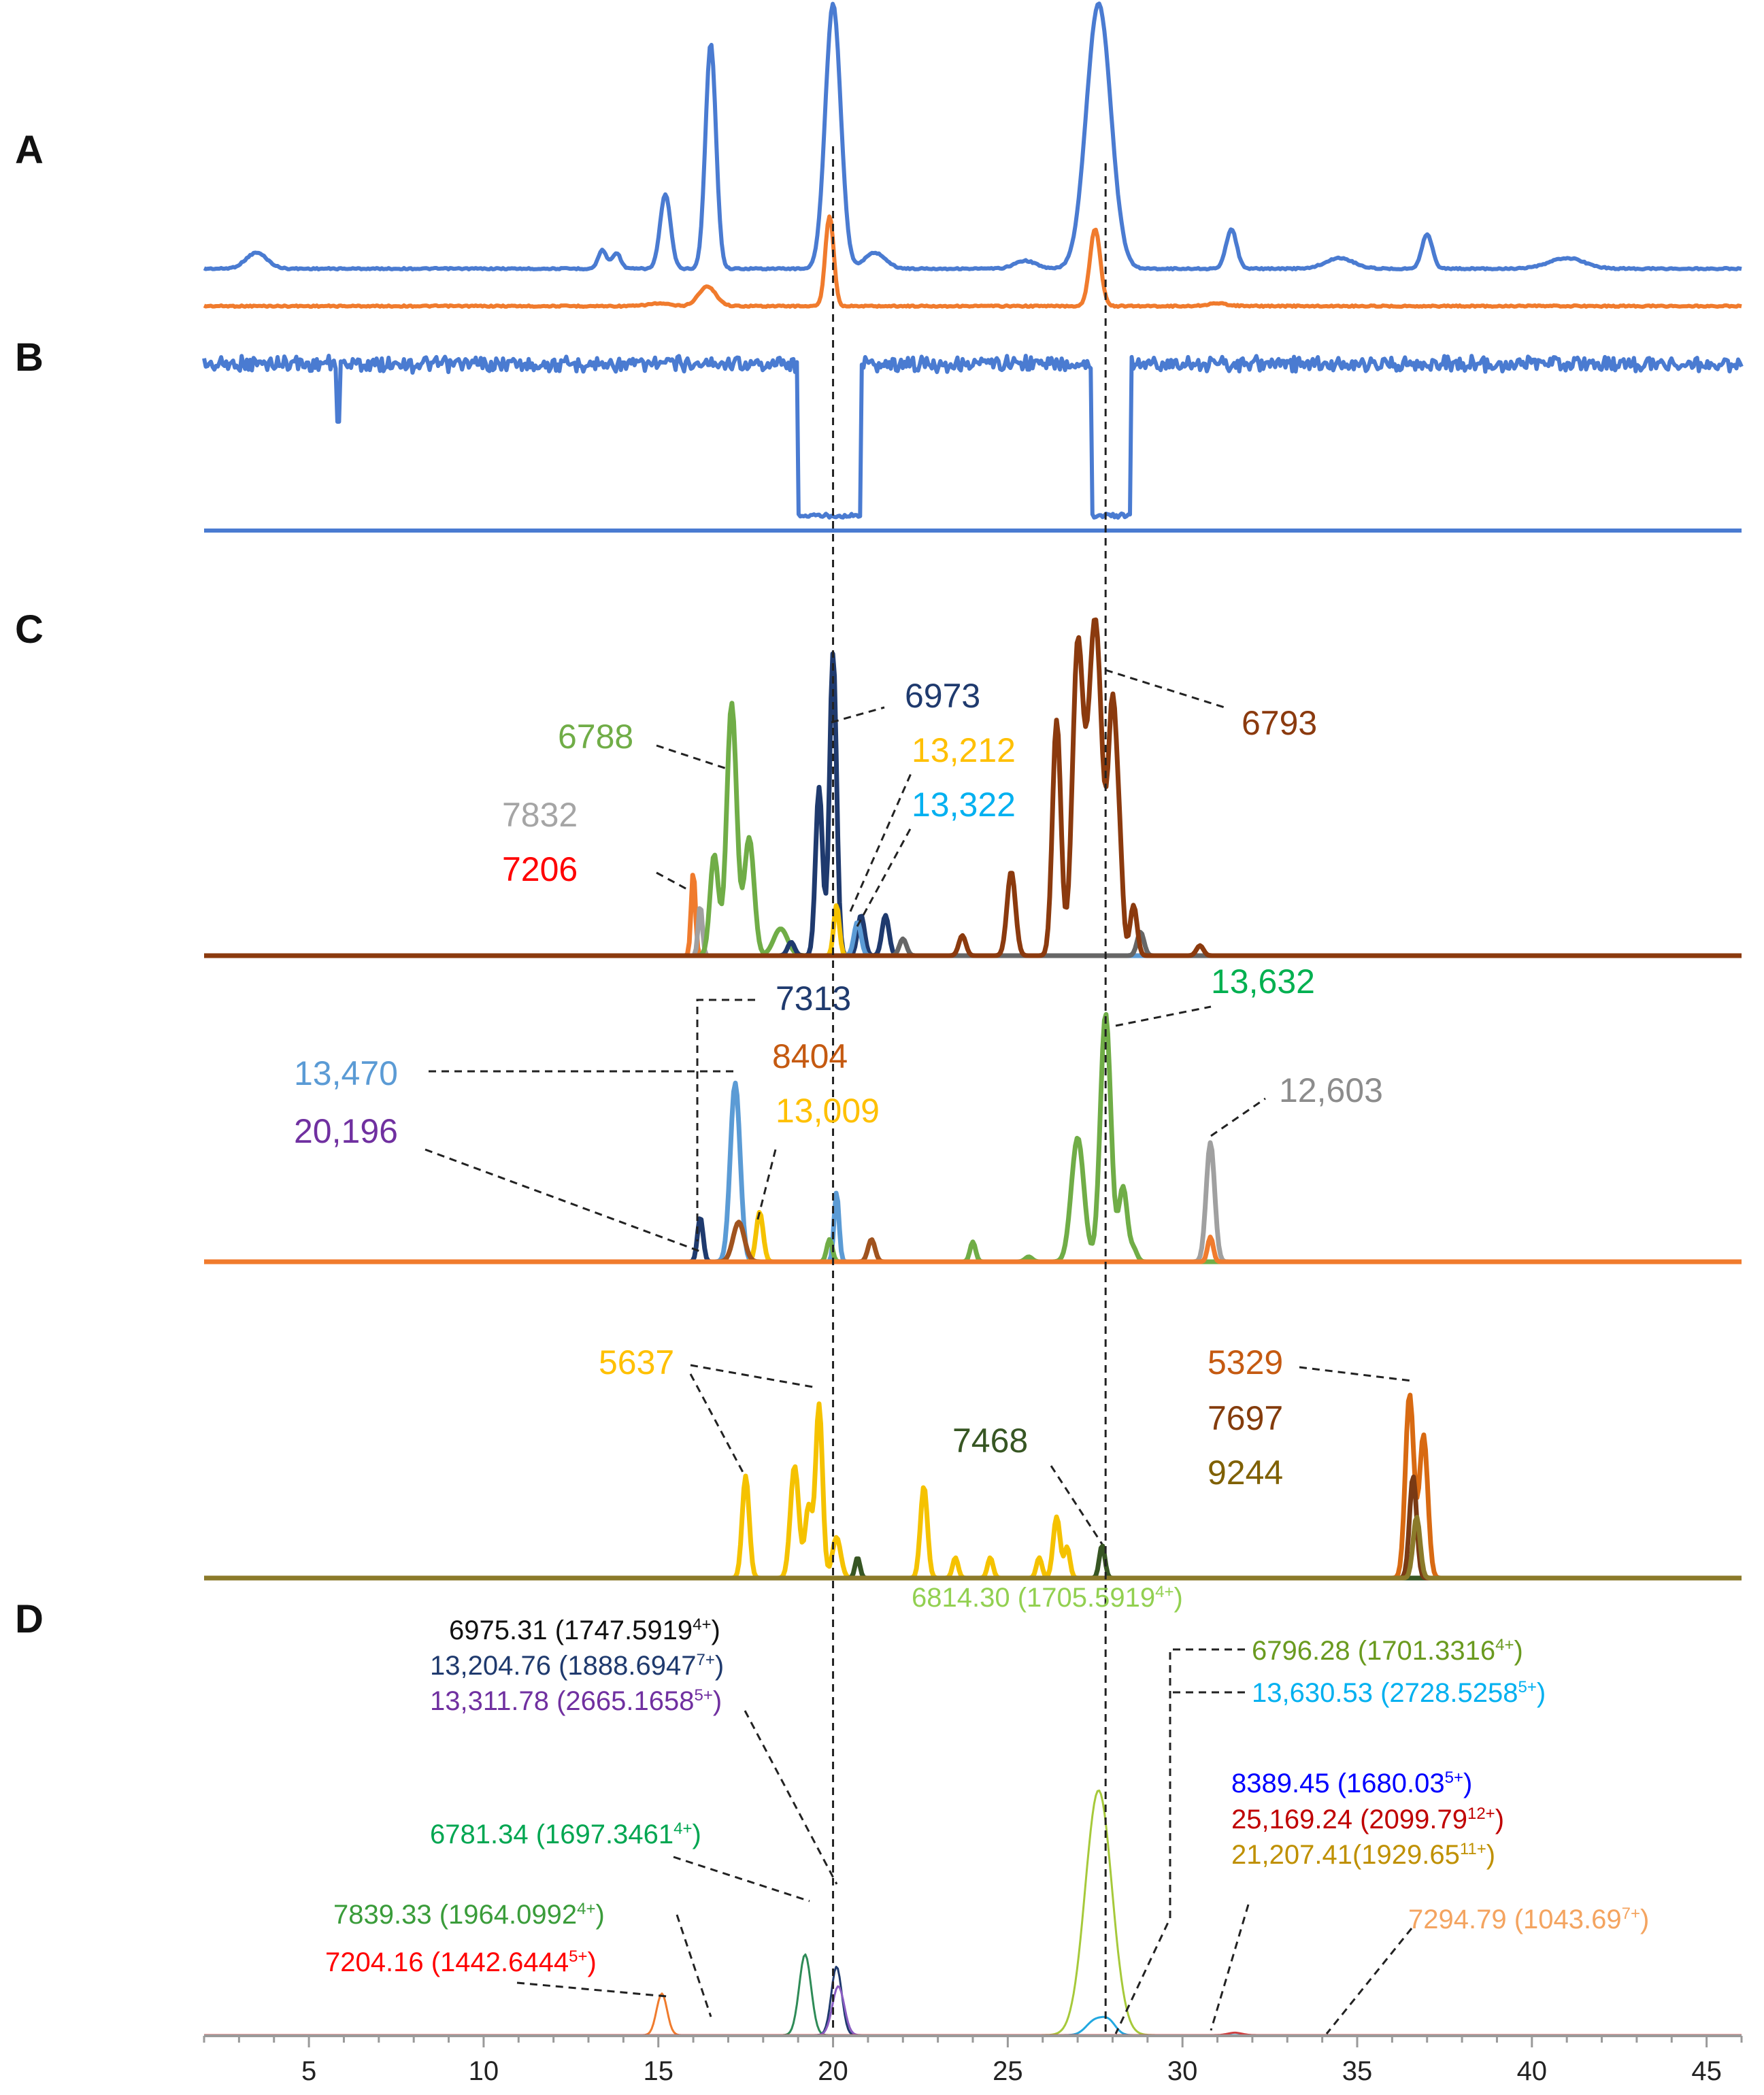 The image size is (1764, 2095). Describe the element at coordinates (595, 737) in the screenshot. I see `label-6788: 6788` at that location.